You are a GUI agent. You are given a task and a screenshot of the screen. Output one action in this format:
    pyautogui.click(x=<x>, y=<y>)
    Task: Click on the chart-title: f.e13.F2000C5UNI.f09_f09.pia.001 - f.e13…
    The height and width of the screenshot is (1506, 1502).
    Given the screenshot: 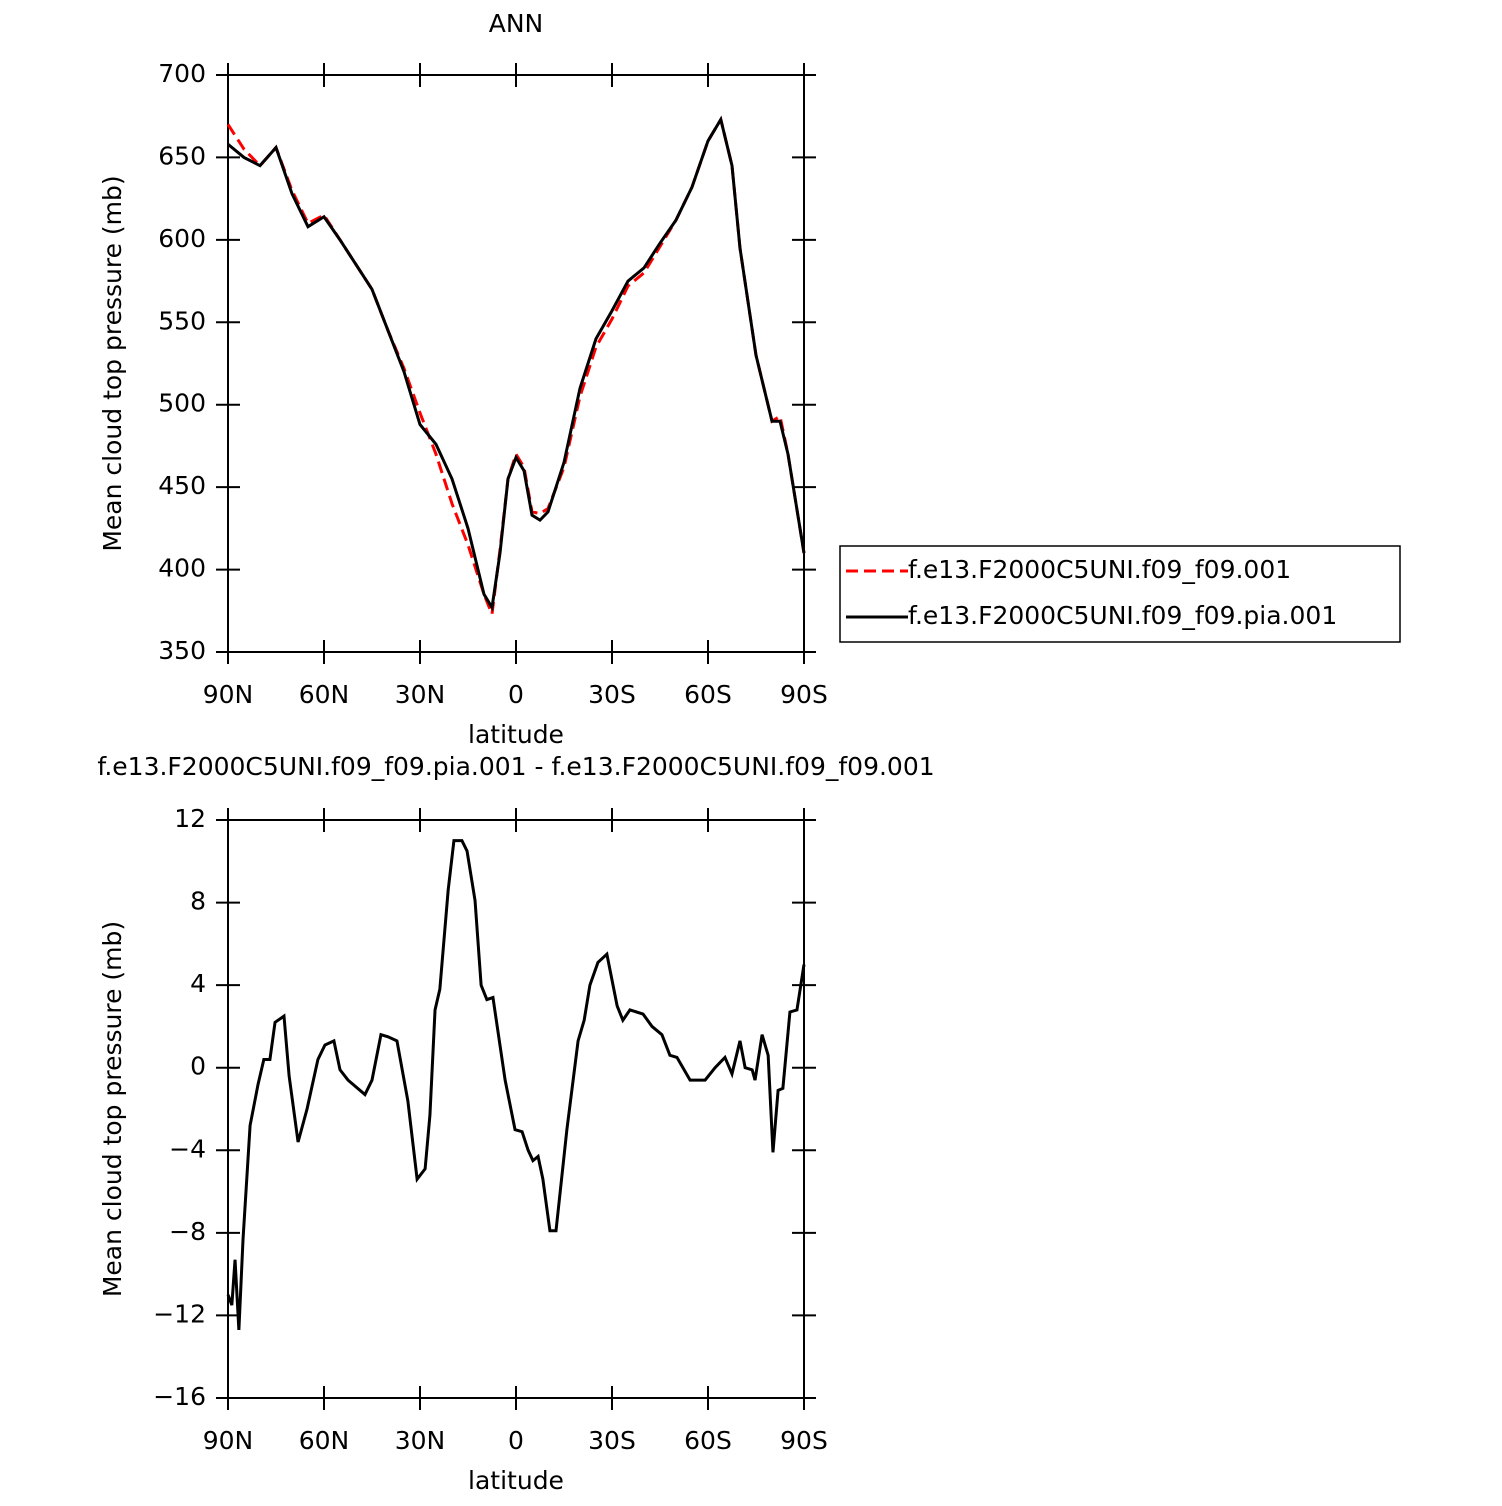 What is the action you would take?
    pyautogui.click(x=515, y=766)
    